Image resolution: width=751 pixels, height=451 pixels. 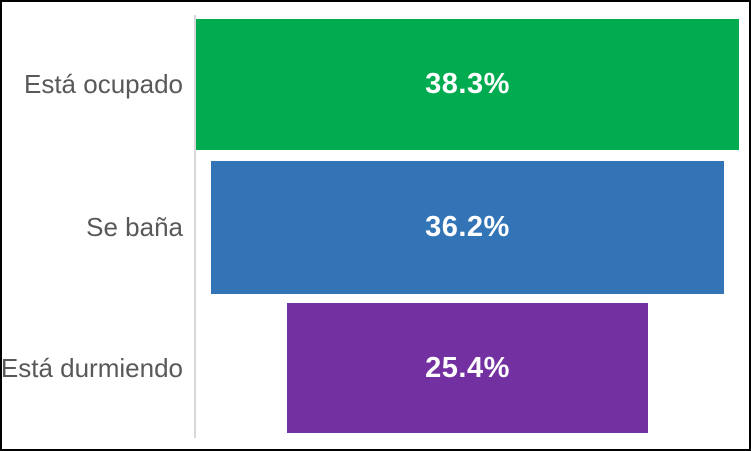 I want to click on bar-esta-durmiendo: 25.4%, so click(x=467, y=368).